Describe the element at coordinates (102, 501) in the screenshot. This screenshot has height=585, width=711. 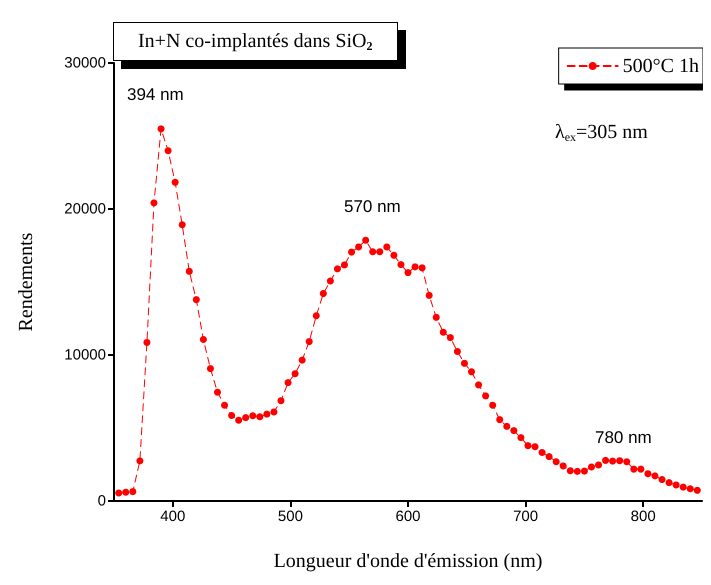
I see `y-tick-label: 0` at that location.